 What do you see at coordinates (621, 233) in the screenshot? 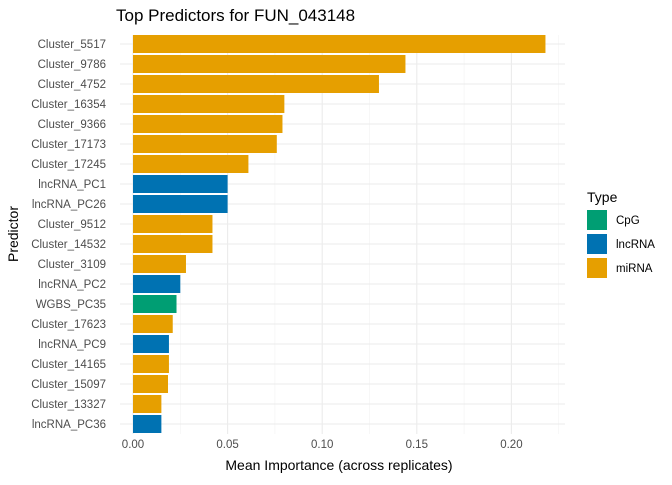
I see `legend: Type CpG lncRNA miRNA` at bounding box center [621, 233].